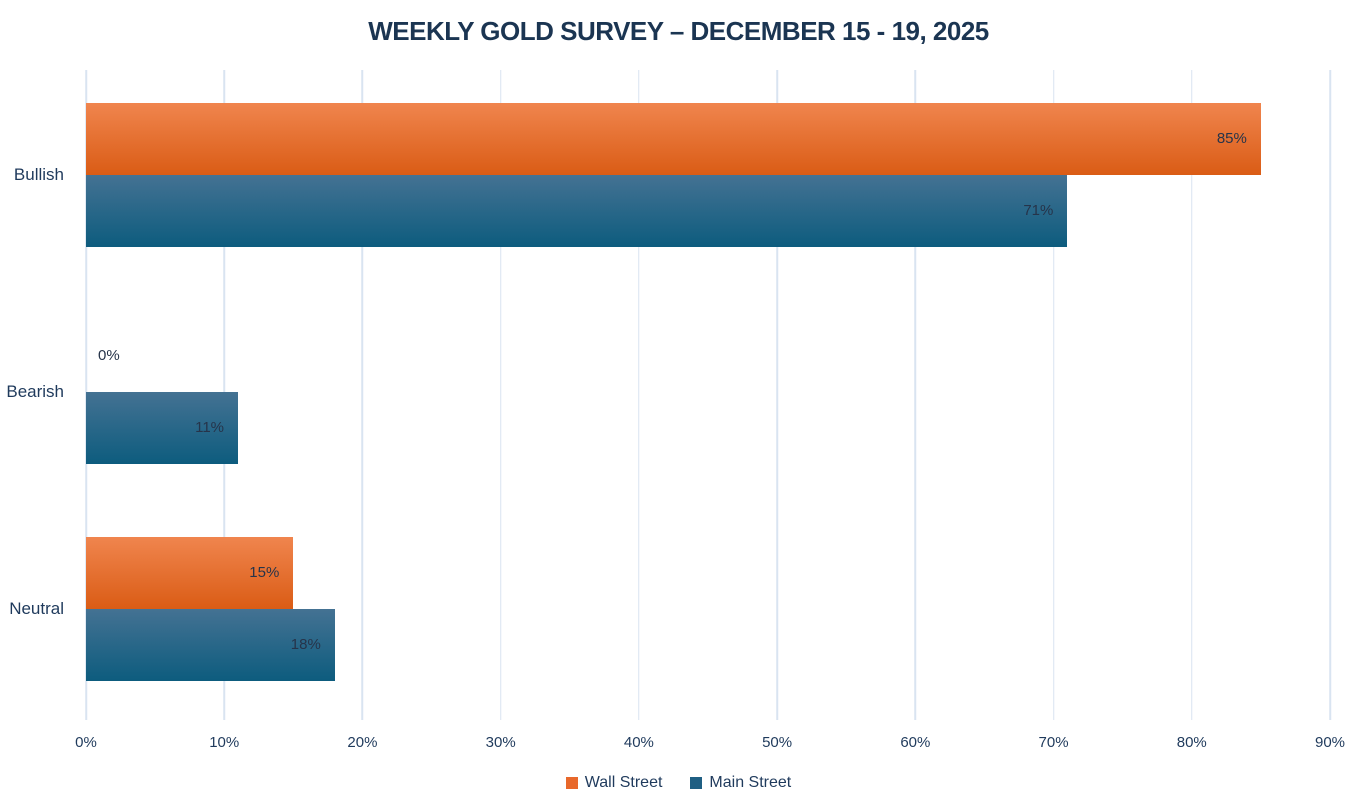 The height and width of the screenshot is (805, 1357). What do you see at coordinates (162, 428) in the screenshot?
I see `bar-bearish-main-street` at bounding box center [162, 428].